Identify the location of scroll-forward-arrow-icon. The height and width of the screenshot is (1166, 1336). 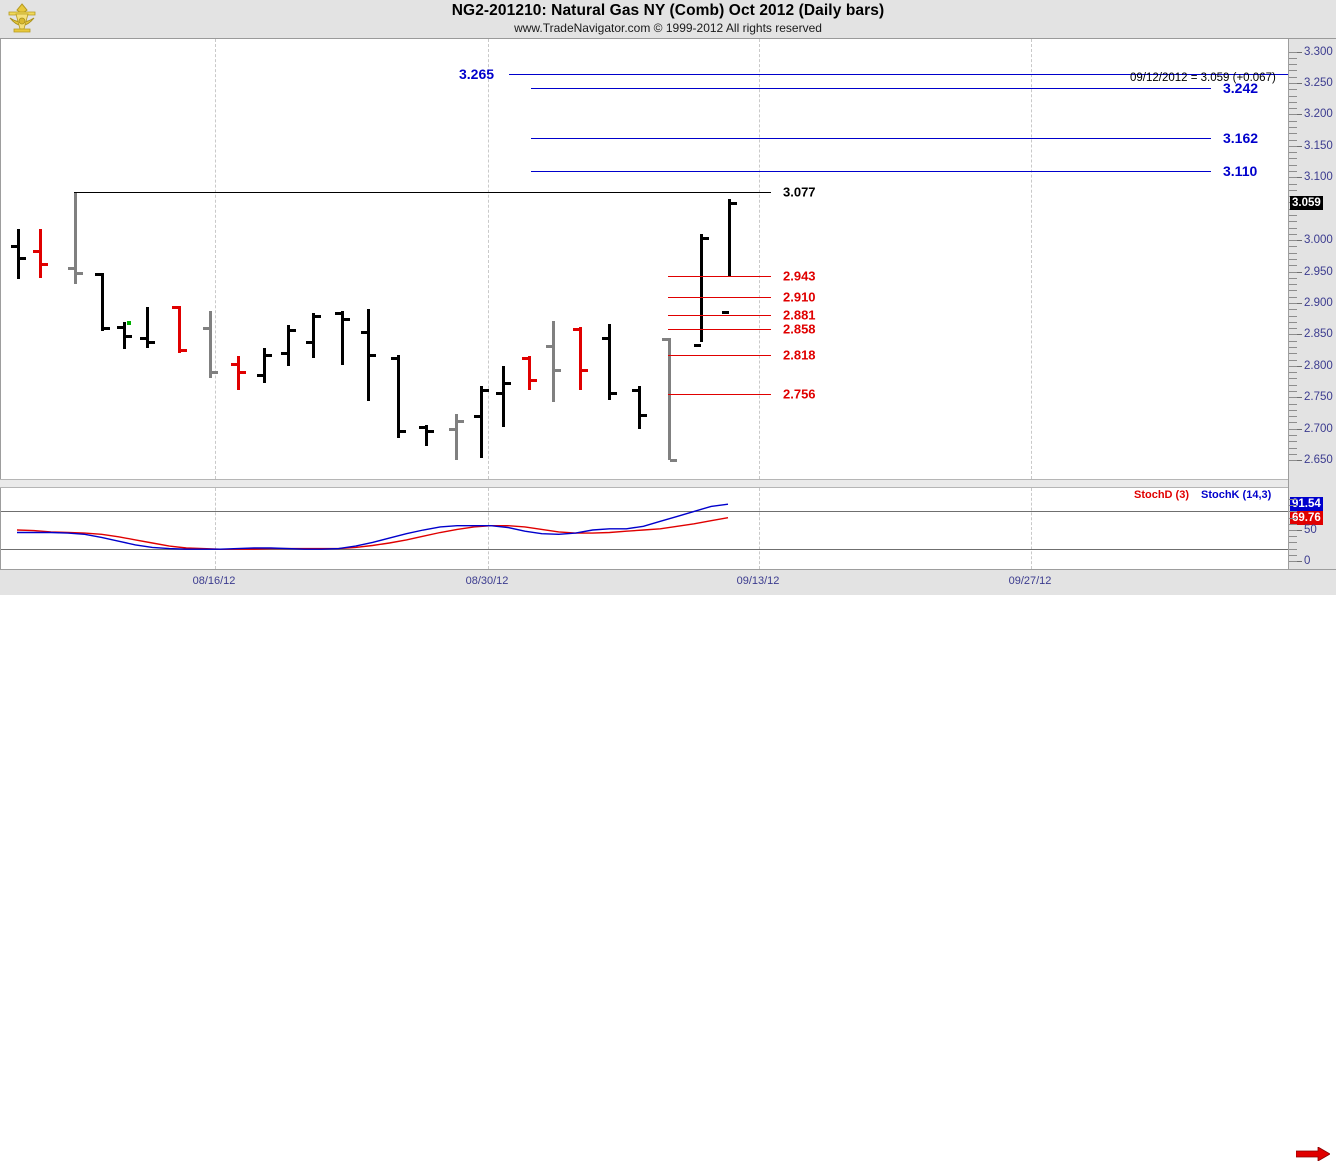
(1313, 1154).